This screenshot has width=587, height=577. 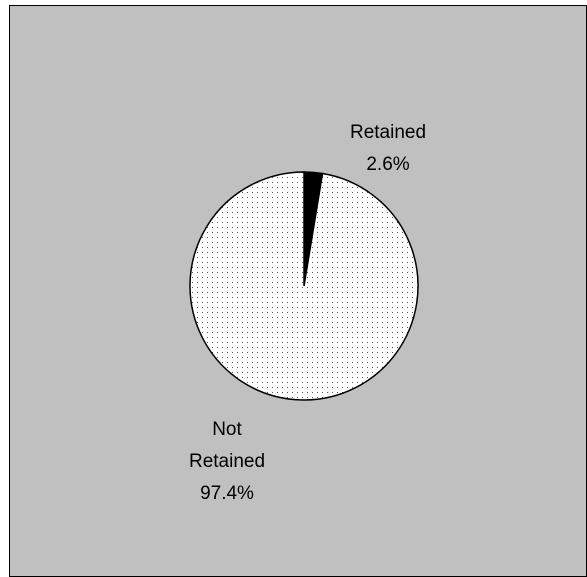 I want to click on slice-label: Retained 2.6%, so click(x=388, y=149).